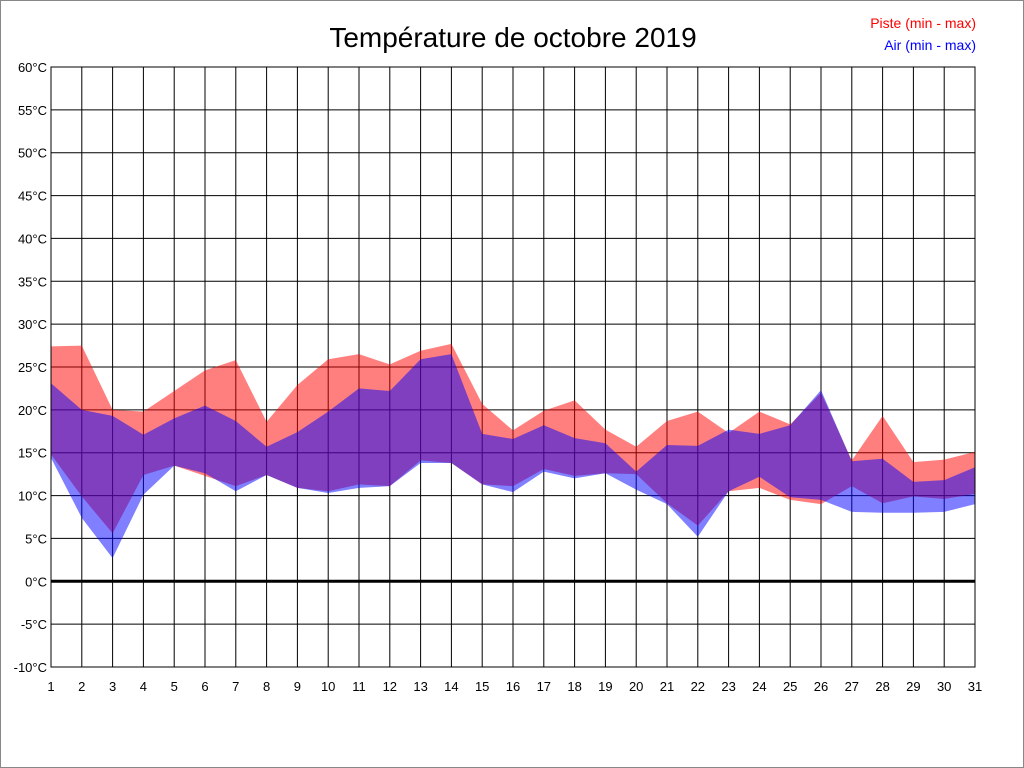 The height and width of the screenshot is (768, 1024). What do you see at coordinates (112, 686) in the screenshot?
I see `x-tick-label: 3` at bounding box center [112, 686].